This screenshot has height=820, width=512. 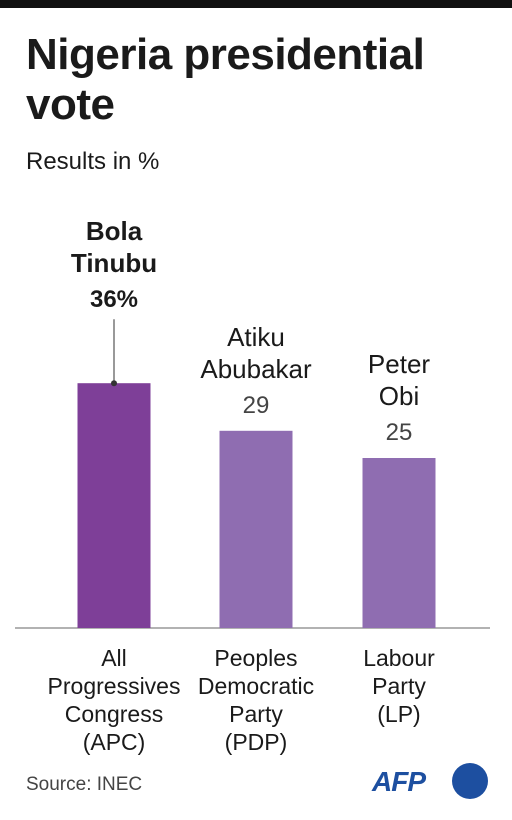 What do you see at coordinates (225, 79) in the screenshot?
I see `chart-title: Nigeria presidential vote` at bounding box center [225, 79].